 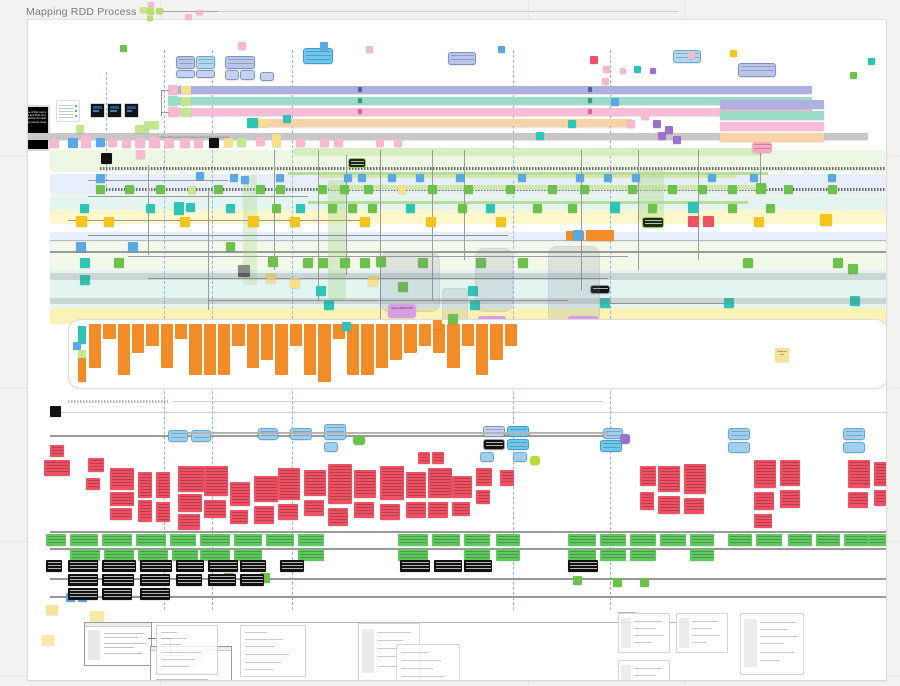 I want to click on panel-sticky-note: Follow up note, so click(x=782, y=355).